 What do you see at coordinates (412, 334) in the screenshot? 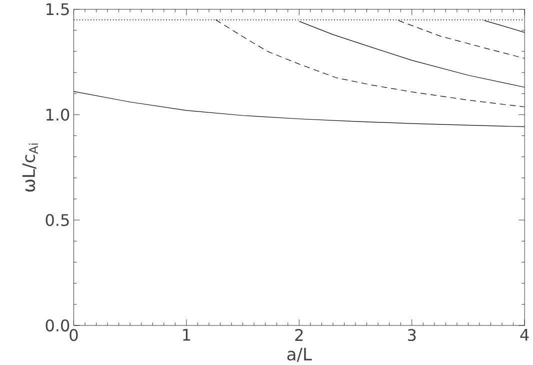
I see `x-tick-label: 3` at bounding box center [412, 334].